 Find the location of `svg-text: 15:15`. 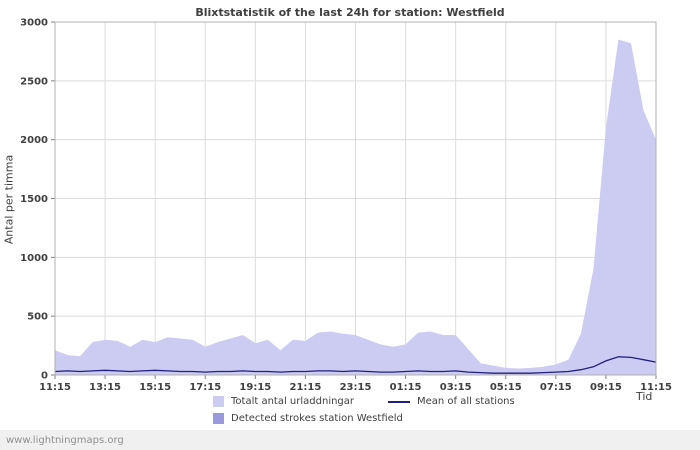

svg-text: 15:15 is located at coordinates (155, 387).